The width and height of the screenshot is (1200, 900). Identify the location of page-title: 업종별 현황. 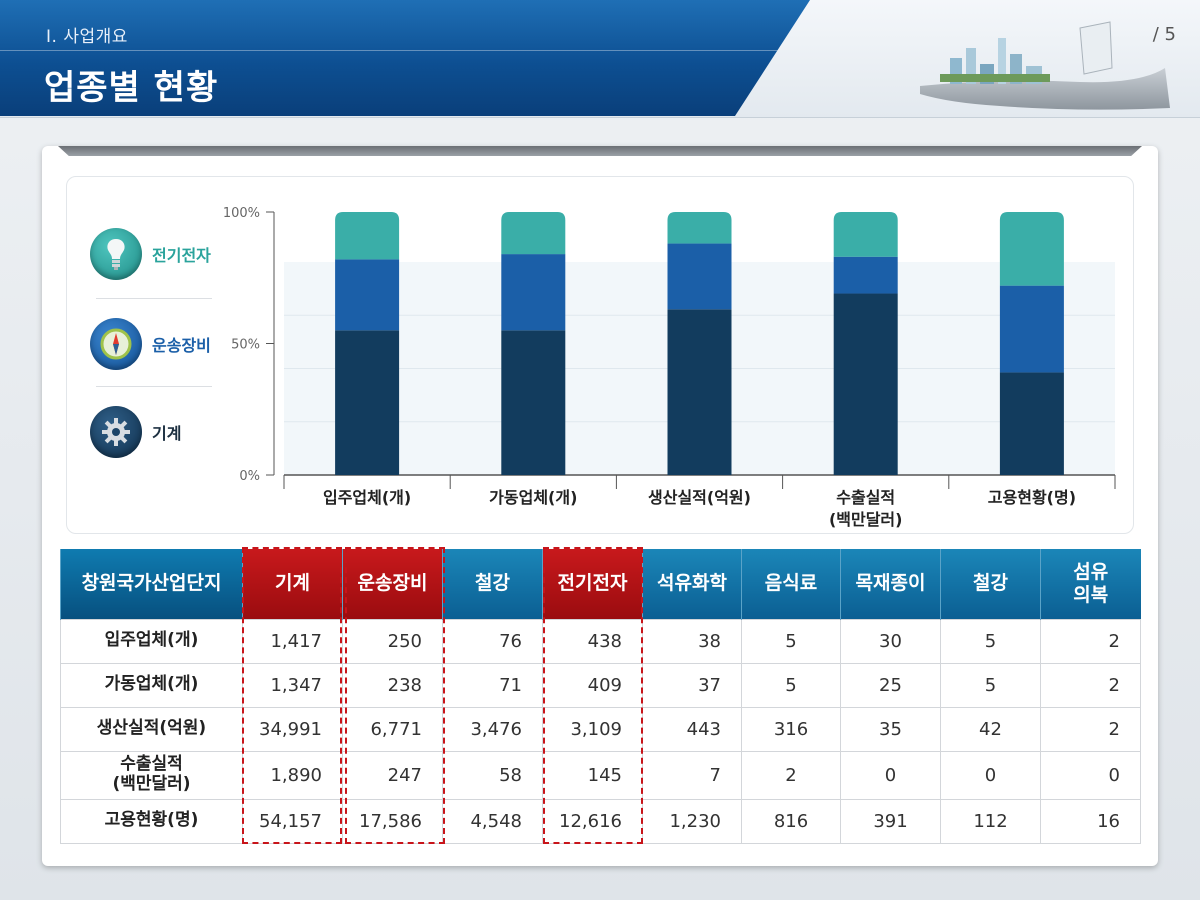
(131, 88).